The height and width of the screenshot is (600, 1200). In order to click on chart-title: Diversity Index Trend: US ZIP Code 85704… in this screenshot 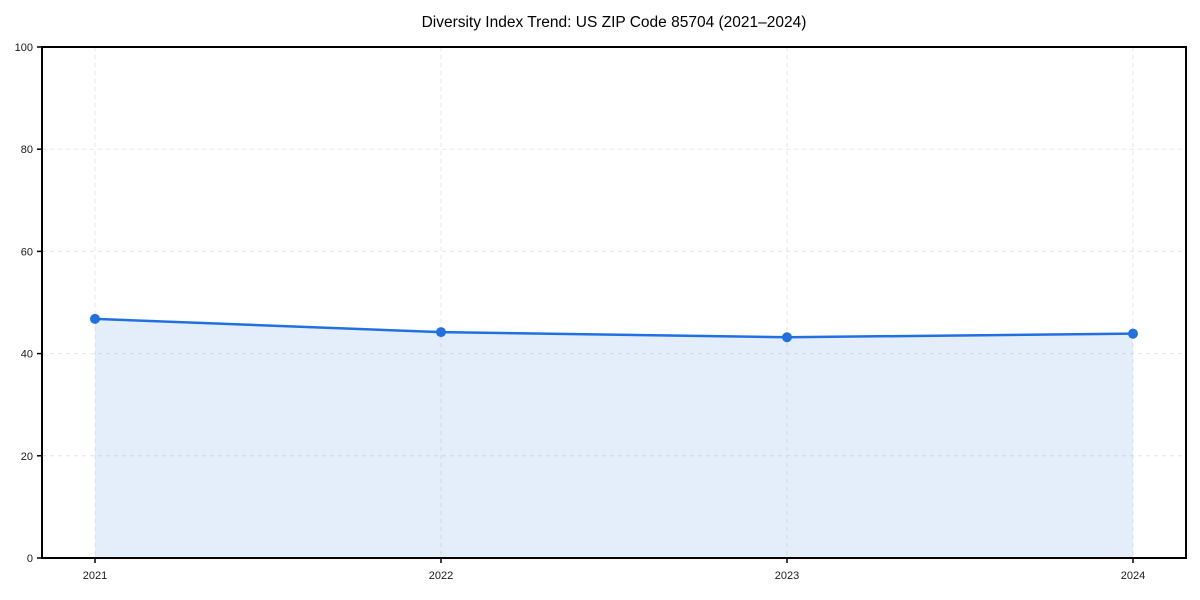, I will do `click(614, 22)`.